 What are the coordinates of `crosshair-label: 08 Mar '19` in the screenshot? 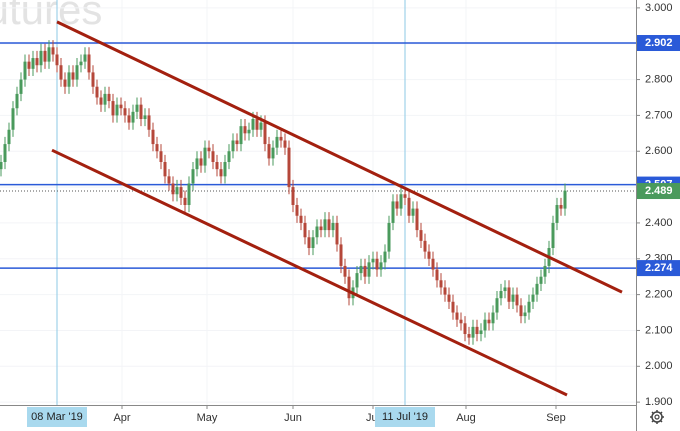 It's located at (57, 417).